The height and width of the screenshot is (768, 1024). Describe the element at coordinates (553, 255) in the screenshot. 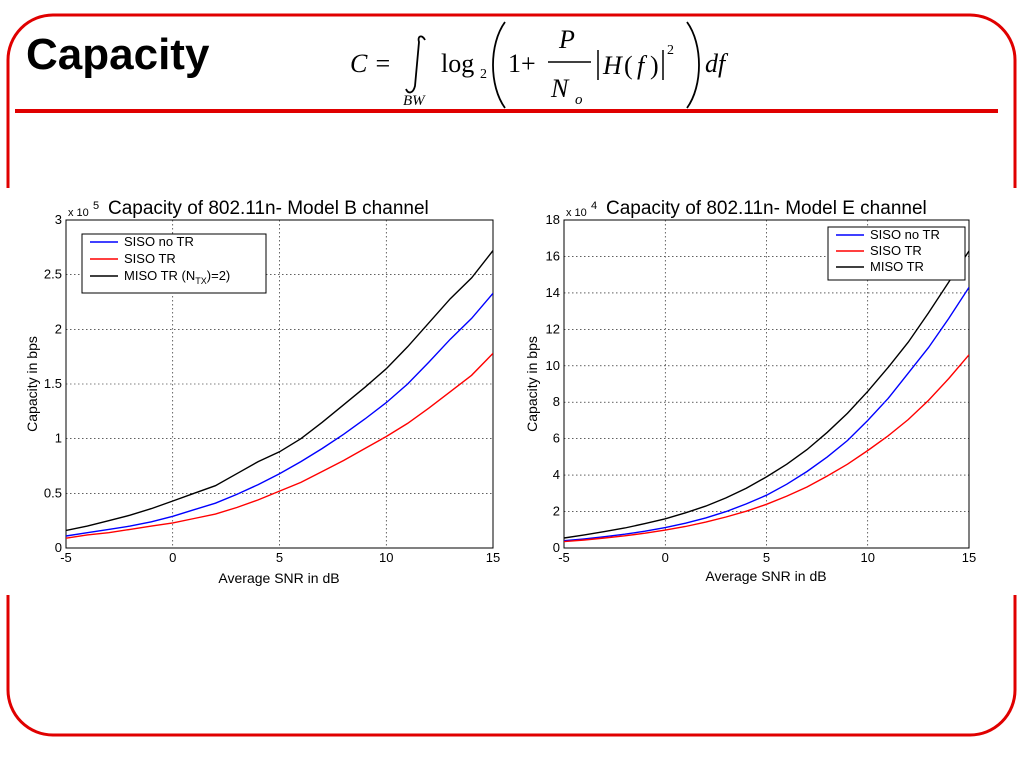

I see `y-tick-label: 16` at that location.